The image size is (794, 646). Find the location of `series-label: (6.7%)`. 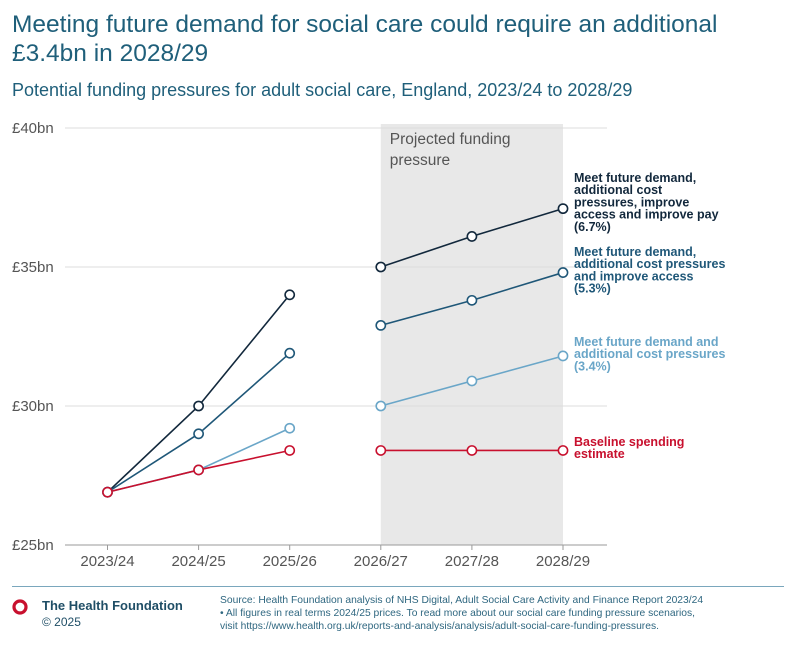

series-label: (6.7%) is located at coordinates (592, 227).